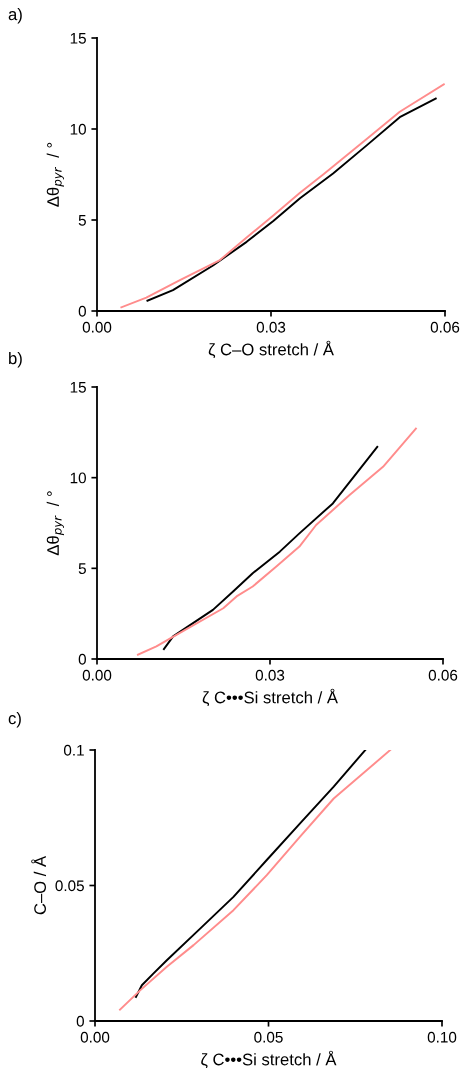 The image size is (465, 1071). I want to click on y-tick-label: 0.1, so click(73, 750).